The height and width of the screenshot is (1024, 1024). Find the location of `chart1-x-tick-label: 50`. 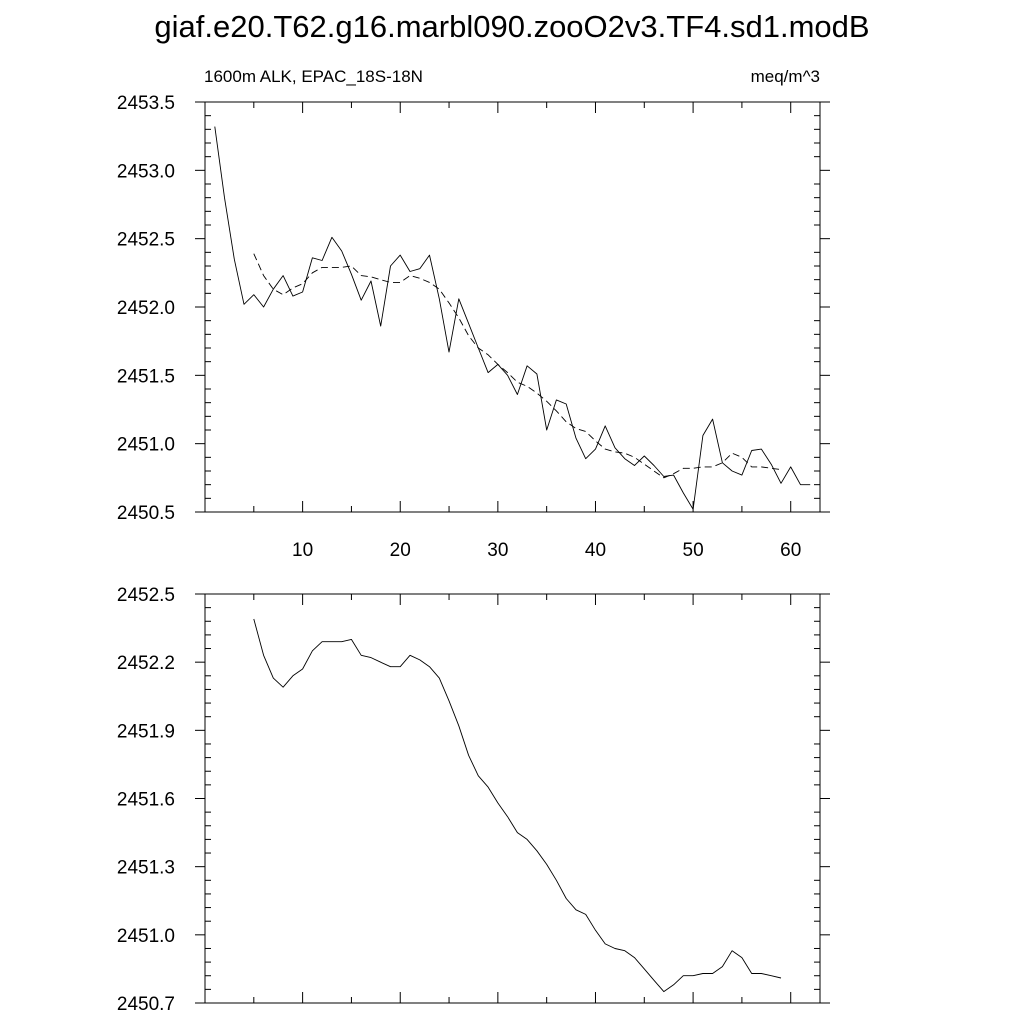

chart1-x-tick-label: 50 is located at coordinates (693, 550).